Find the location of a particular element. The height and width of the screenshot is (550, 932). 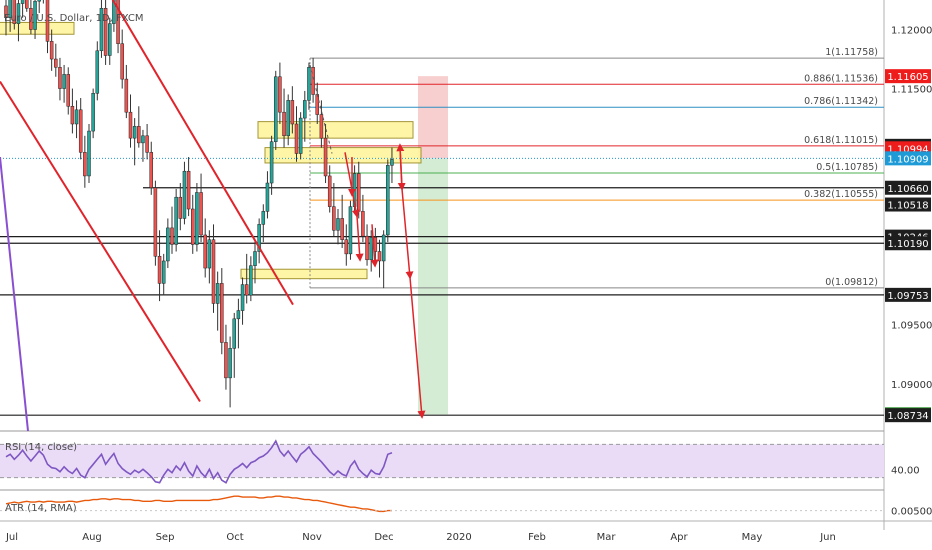

time-axis-label: Dec is located at coordinates (383, 537).